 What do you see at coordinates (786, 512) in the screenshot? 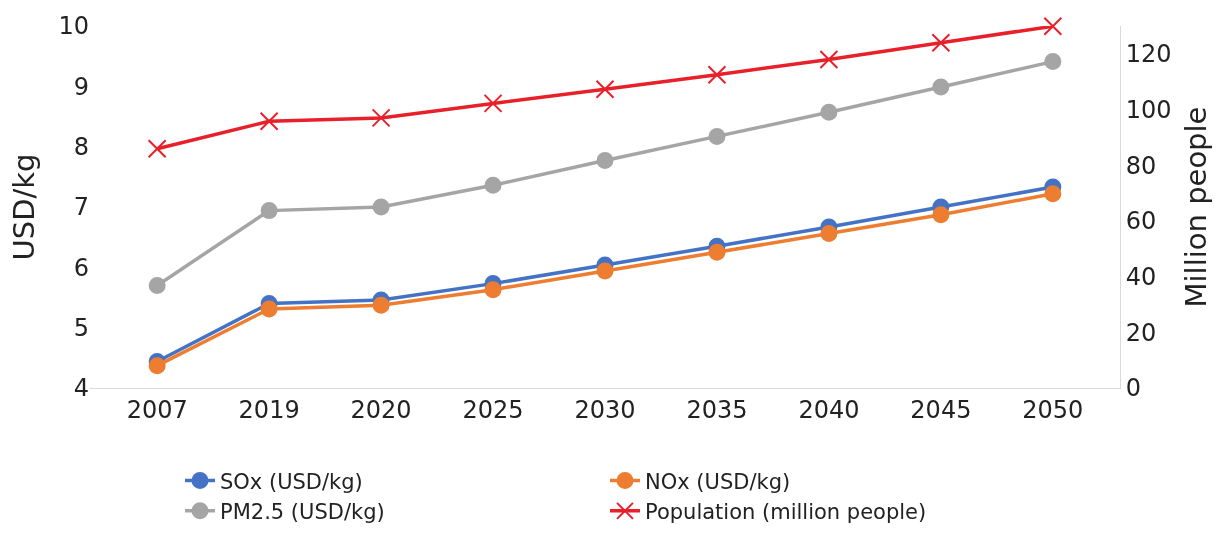
I see `legend-label: Population (million people)` at bounding box center [786, 512].